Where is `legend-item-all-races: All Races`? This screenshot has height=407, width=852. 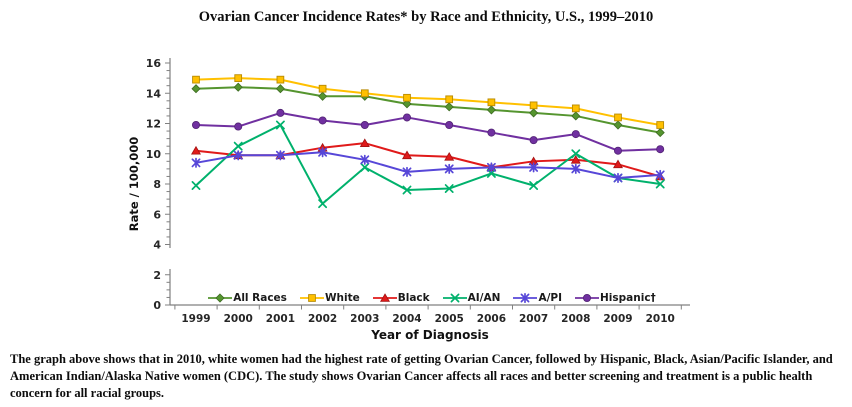
legend-item-all-races: All Races is located at coordinates (247, 298).